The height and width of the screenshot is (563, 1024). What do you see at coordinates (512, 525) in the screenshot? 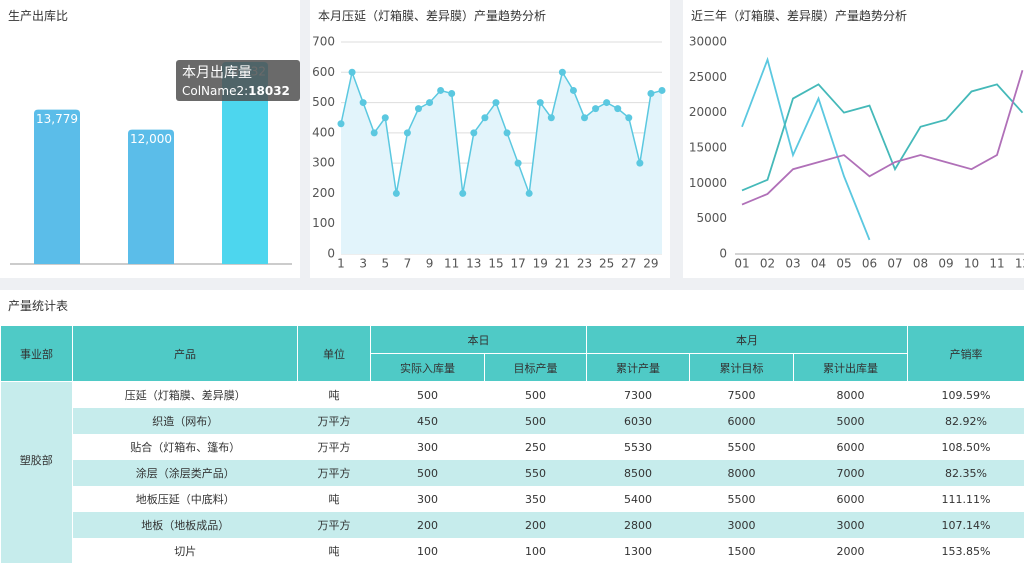
I see `table-row: 地板（地板成品） 万平方 200 200 2800 3000 3000 107.14%` at bounding box center [512, 525].